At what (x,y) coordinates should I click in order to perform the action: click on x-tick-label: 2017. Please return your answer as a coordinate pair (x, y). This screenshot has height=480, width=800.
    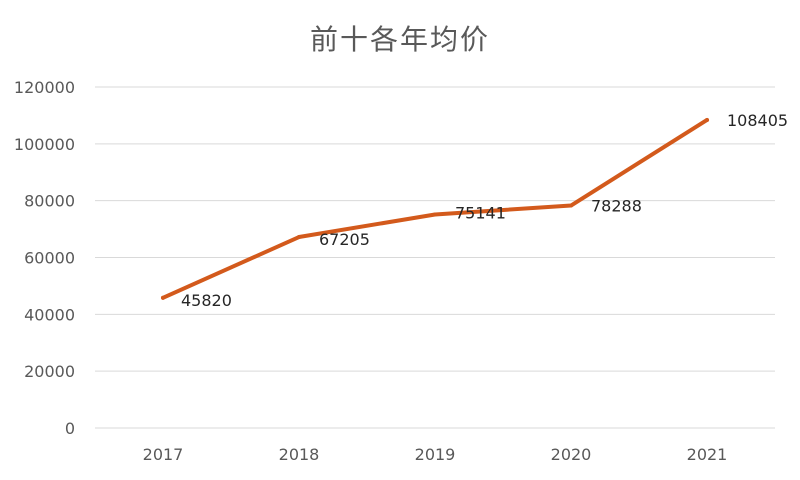
    Looking at the image, I should click on (163, 454).